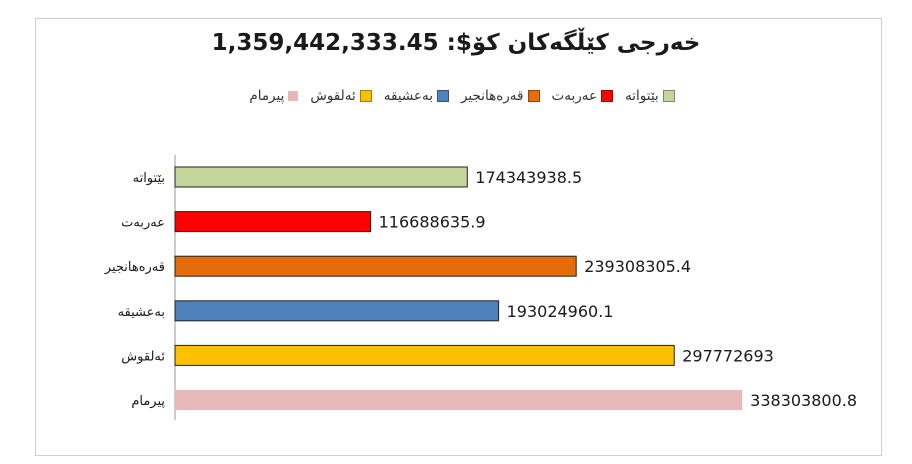 Image resolution: width=912 pixels, height=464 pixels. What do you see at coordinates (267, 96) in the screenshot?
I see `legend-label: پیرمام` at bounding box center [267, 96].